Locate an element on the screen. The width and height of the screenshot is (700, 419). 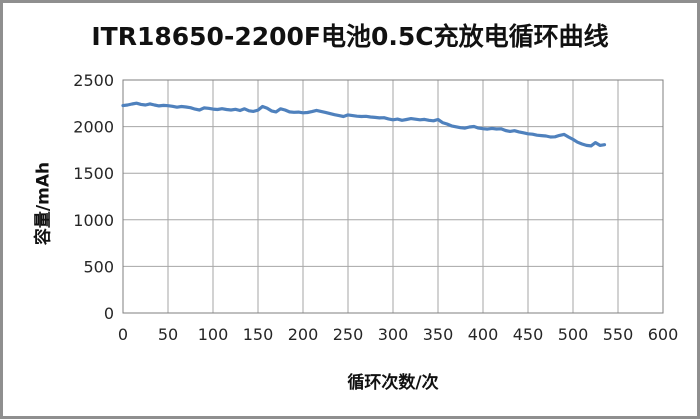
x-tick-label: 150 is located at coordinates (258, 334).